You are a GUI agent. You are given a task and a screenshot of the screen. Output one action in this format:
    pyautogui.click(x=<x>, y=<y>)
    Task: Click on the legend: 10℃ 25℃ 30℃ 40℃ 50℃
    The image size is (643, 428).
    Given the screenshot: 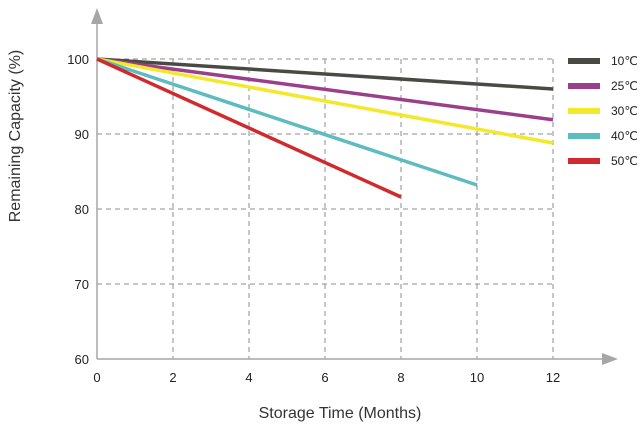 What is the action you would take?
    pyautogui.click(x=603, y=111)
    